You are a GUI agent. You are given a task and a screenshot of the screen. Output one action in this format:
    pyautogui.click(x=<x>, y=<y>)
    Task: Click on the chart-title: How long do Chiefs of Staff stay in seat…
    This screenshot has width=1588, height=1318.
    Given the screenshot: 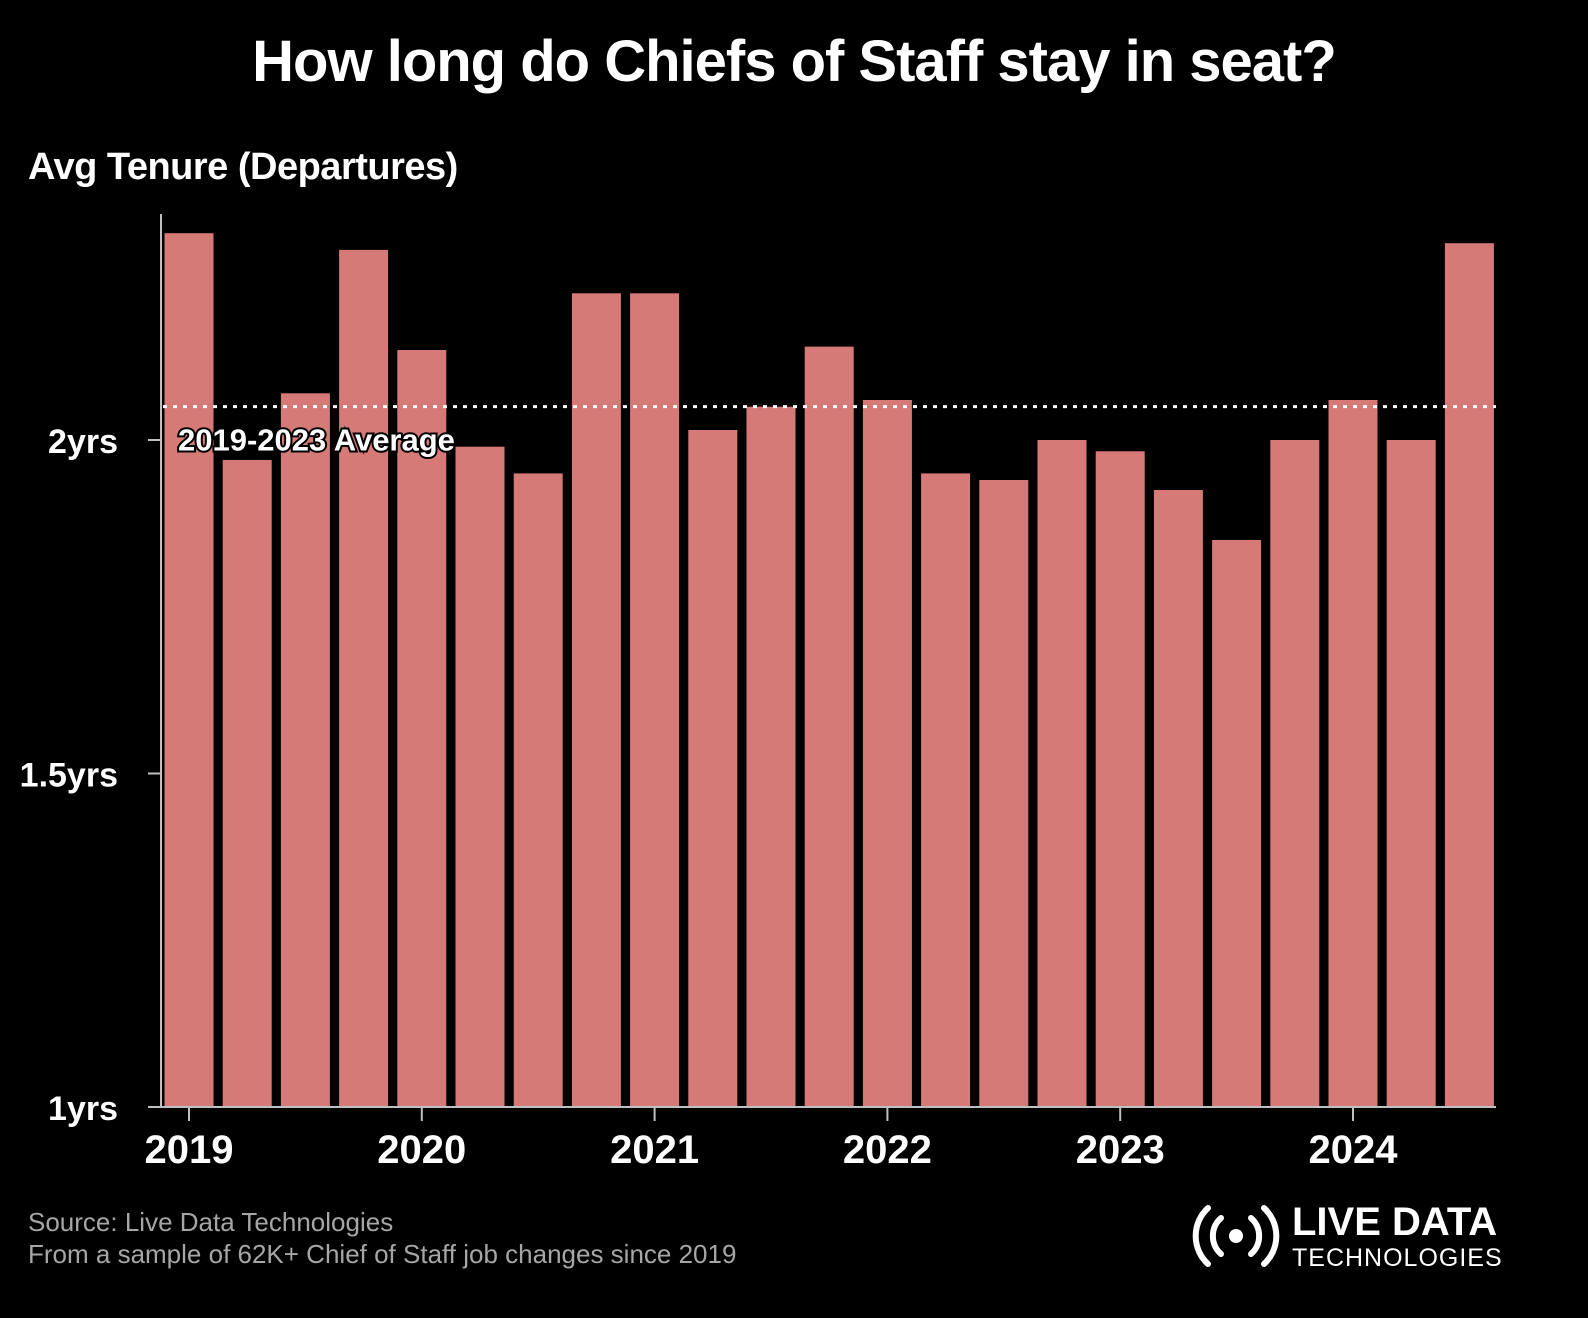 What is the action you would take?
    pyautogui.click(x=794, y=61)
    